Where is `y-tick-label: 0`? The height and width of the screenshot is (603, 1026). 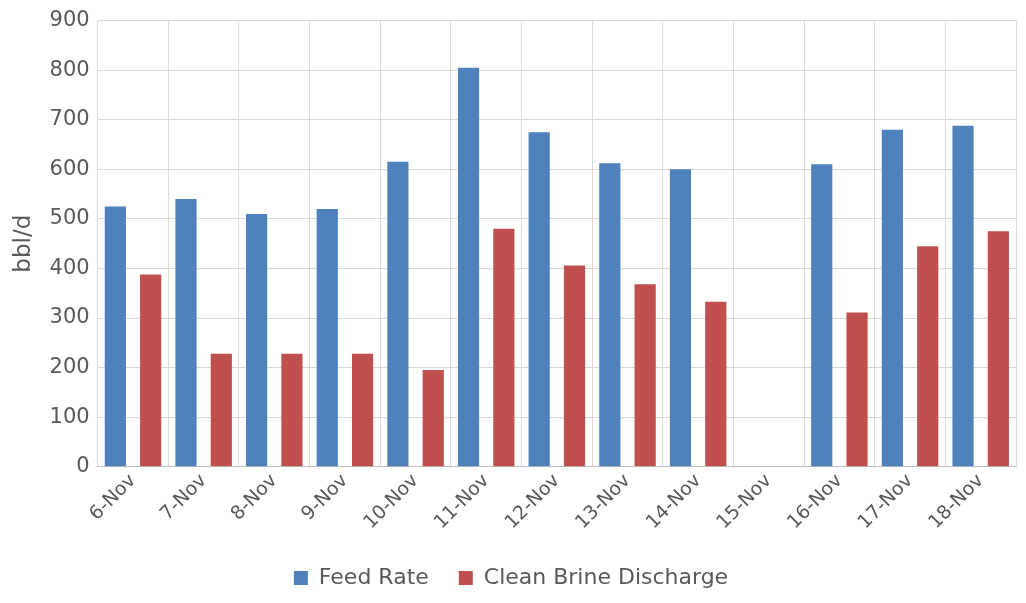
y-tick-label: 0 is located at coordinates (83, 465).